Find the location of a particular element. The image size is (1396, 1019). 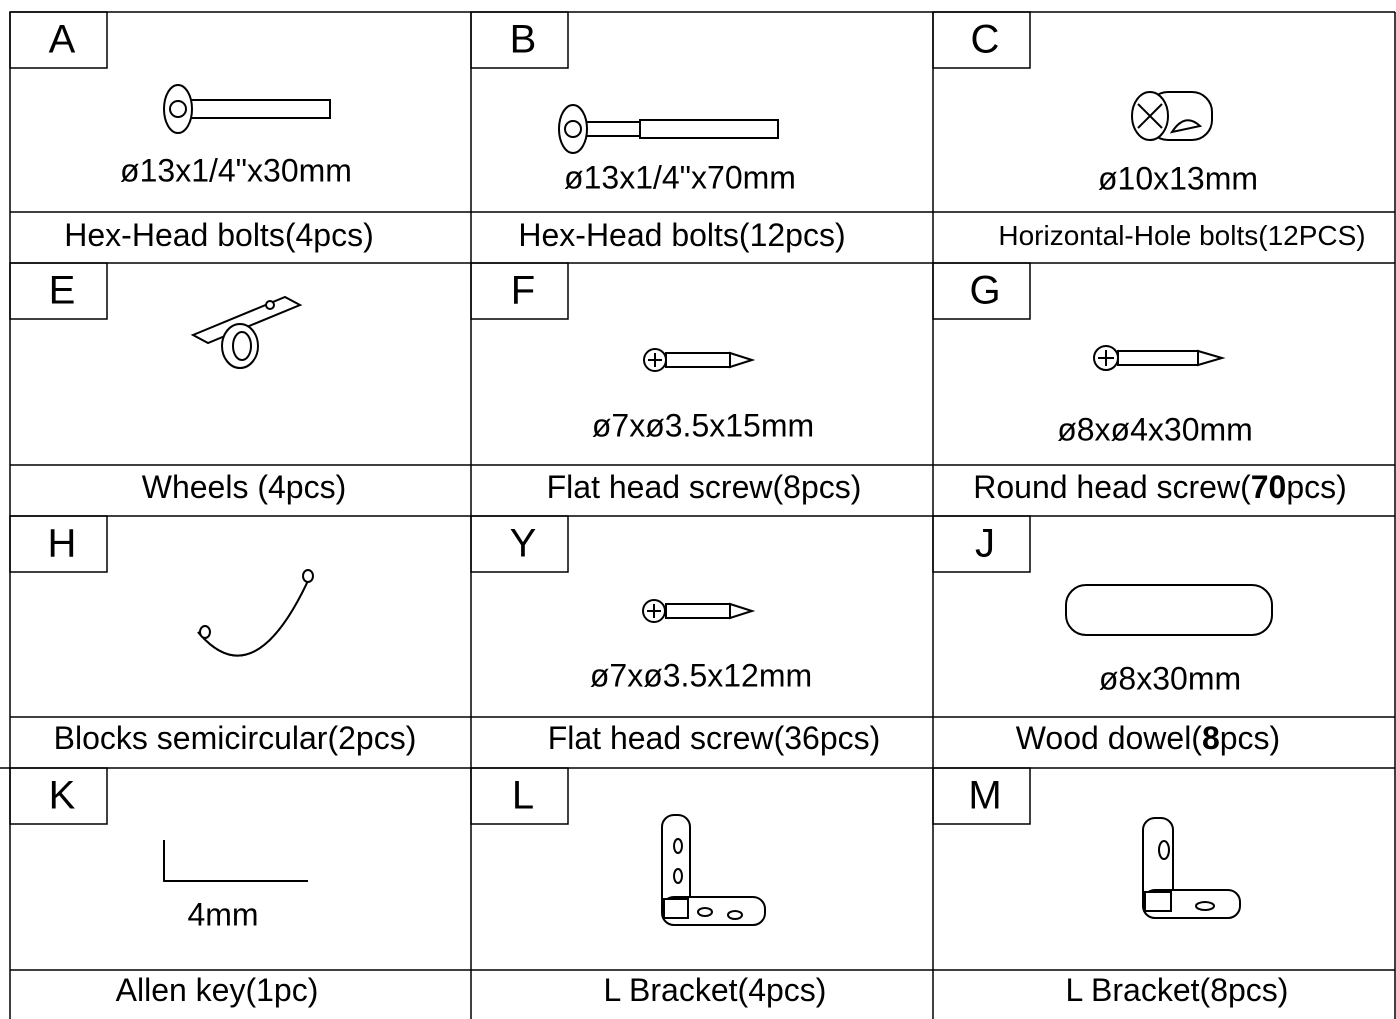

label-segment: Blocks semicircular(2pcs) is located at coordinates (235, 738).